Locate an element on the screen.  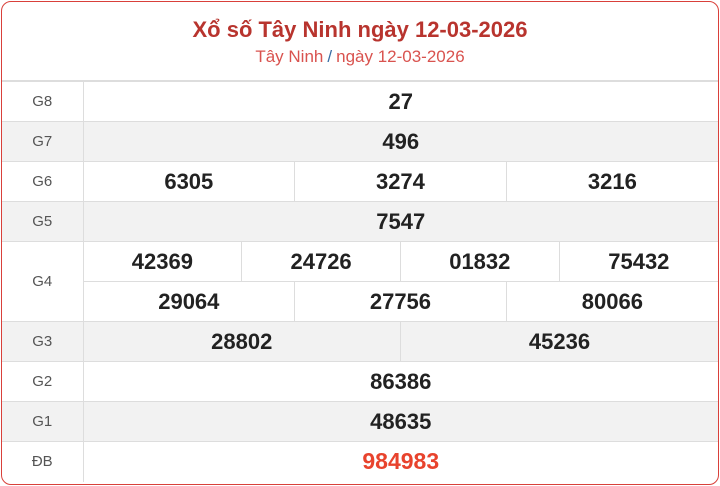
breadcrumb: Tây Ninh / ngày 12-03-2026 is located at coordinates (360, 57).